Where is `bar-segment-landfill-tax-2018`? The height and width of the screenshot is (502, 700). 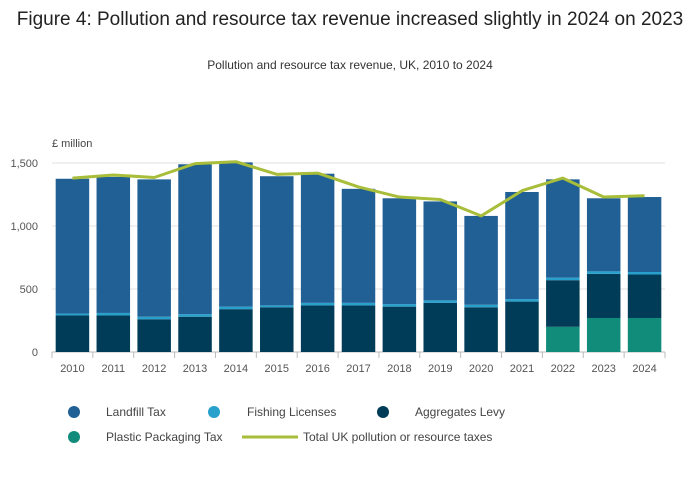
bar-segment-landfill-tax-2018 is located at coordinates (399, 251).